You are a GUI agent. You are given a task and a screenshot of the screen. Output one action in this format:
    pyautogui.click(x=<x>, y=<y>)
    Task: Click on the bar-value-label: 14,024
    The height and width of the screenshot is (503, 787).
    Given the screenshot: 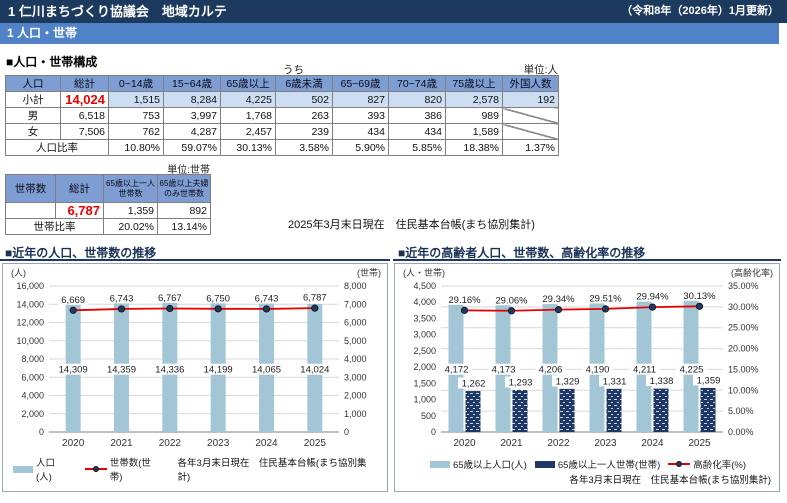 What is the action you would take?
    pyautogui.click(x=314, y=370)
    